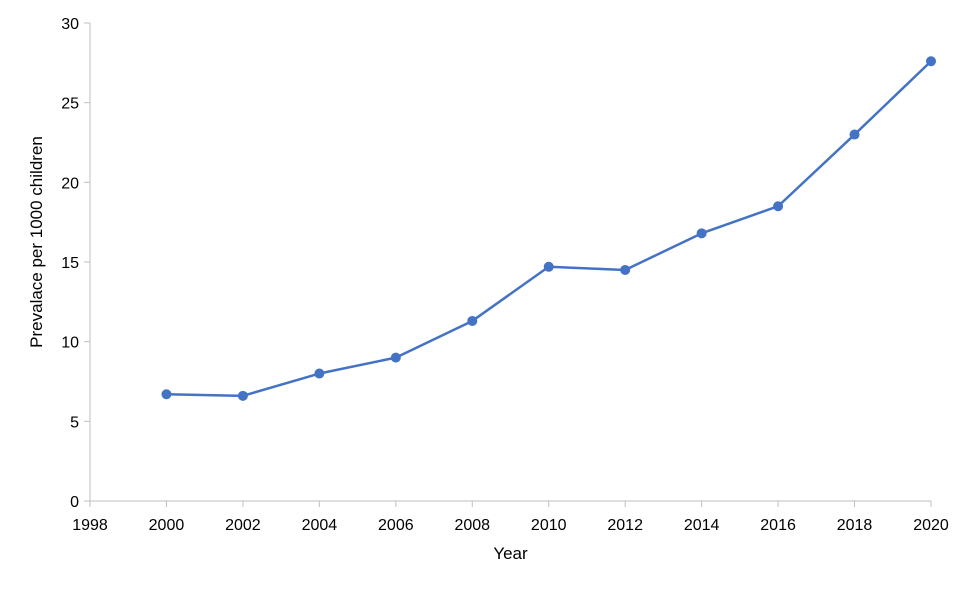  Describe the element at coordinates (70, 104) in the screenshot. I see `y-tick-label: 25` at that location.